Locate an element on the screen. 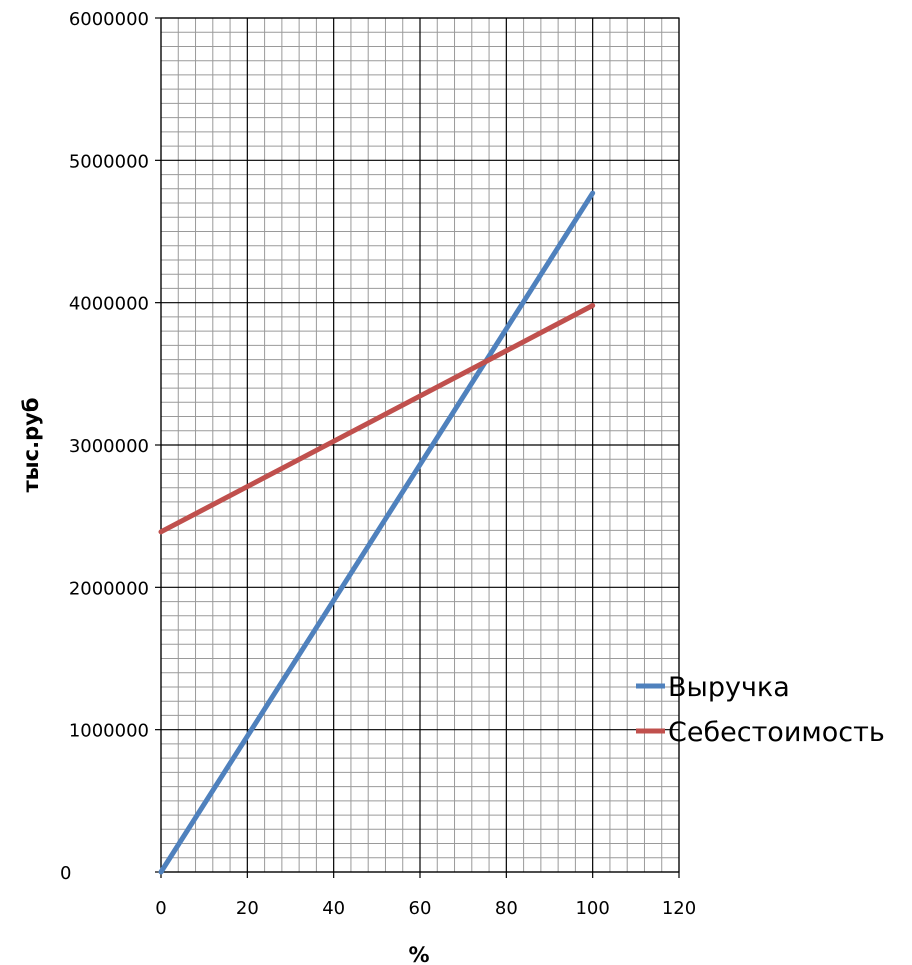 The height and width of the screenshot is (965, 912). y-tick-label: 5000000 is located at coordinates (109, 161).